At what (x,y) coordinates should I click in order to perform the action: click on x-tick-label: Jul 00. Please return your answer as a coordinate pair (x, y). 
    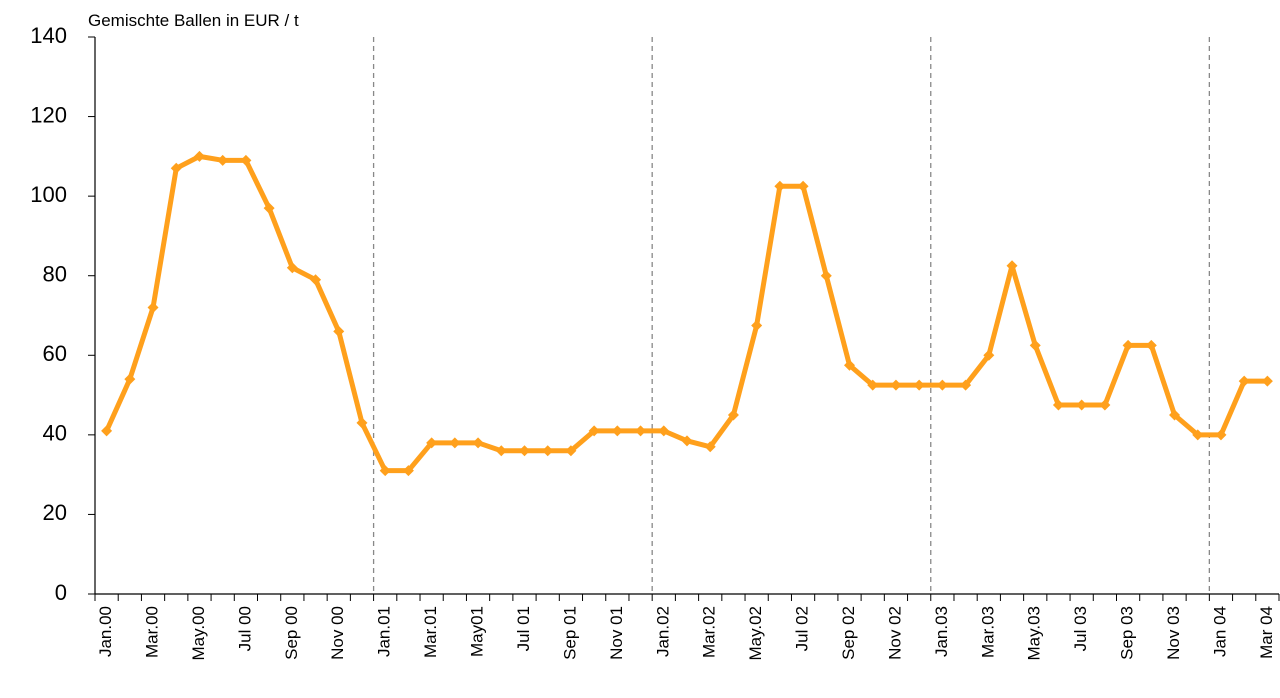
    Looking at the image, I should click on (244, 628).